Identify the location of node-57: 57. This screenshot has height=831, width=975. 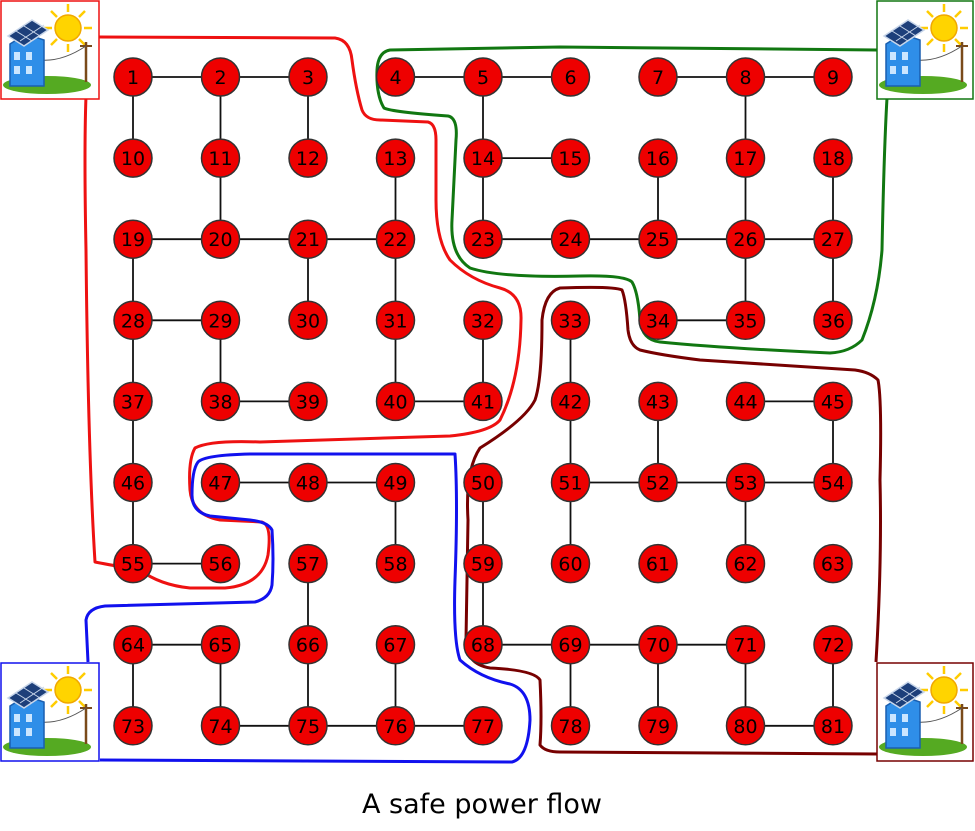
(308, 563).